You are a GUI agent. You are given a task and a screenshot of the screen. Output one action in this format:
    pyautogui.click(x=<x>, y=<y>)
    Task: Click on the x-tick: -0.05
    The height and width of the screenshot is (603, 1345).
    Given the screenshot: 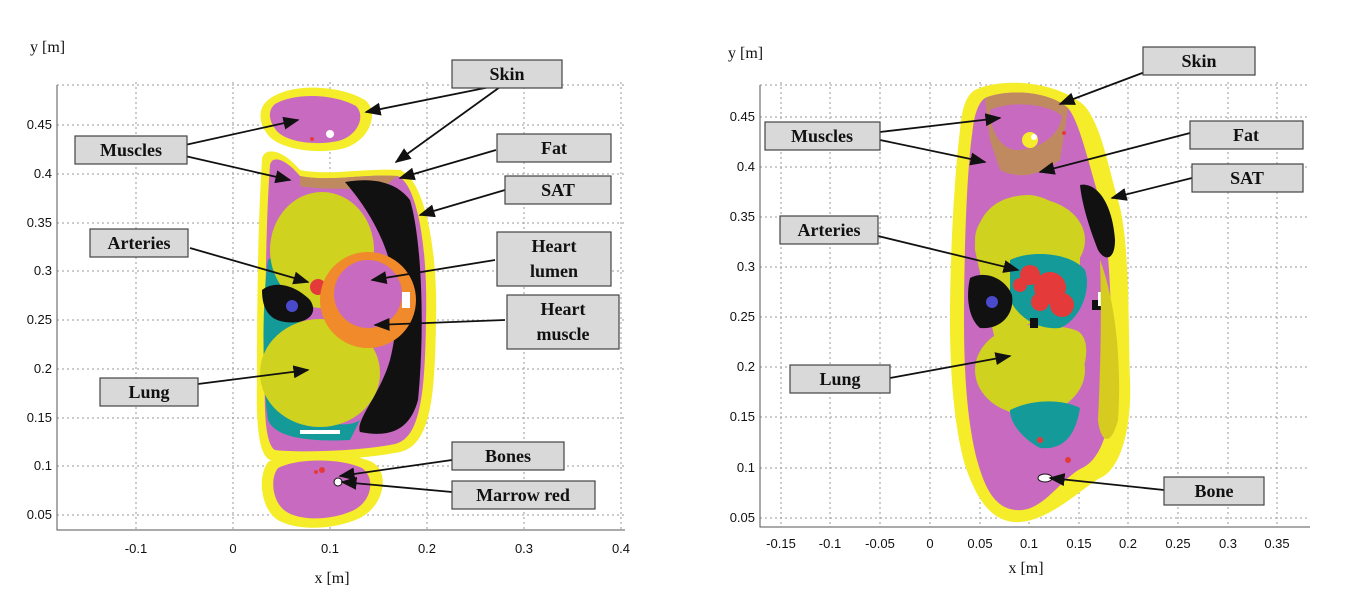 What is the action you would take?
    pyautogui.click(x=880, y=543)
    